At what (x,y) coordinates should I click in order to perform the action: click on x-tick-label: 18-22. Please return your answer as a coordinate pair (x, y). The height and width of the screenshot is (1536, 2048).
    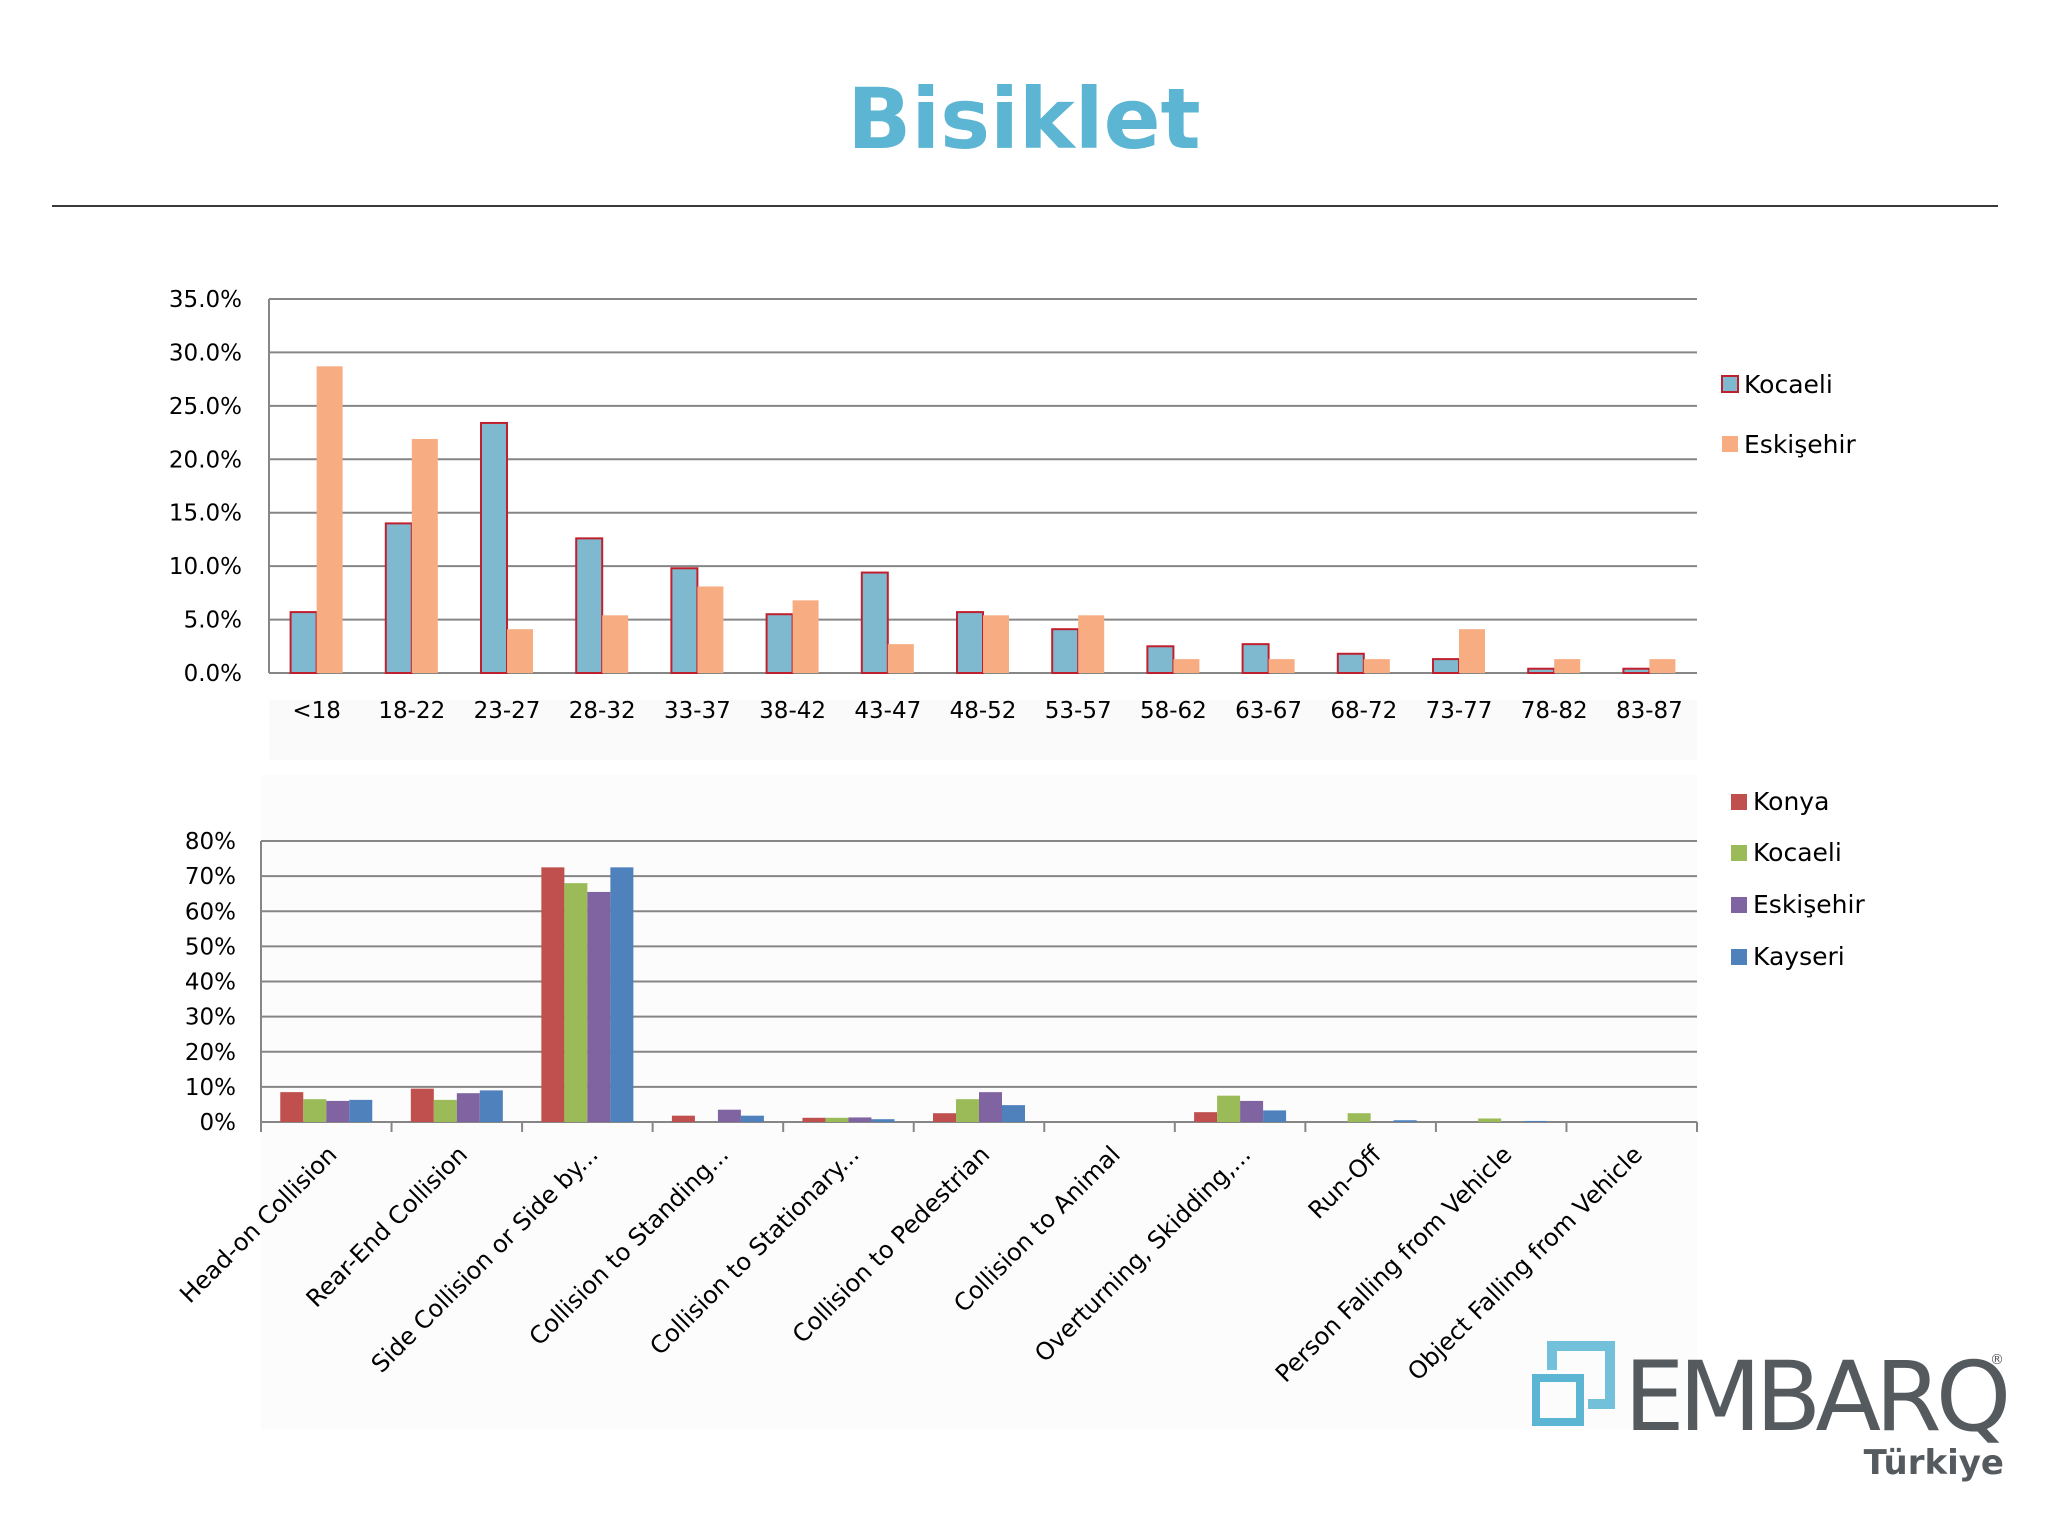
    Looking at the image, I should click on (411, 711).